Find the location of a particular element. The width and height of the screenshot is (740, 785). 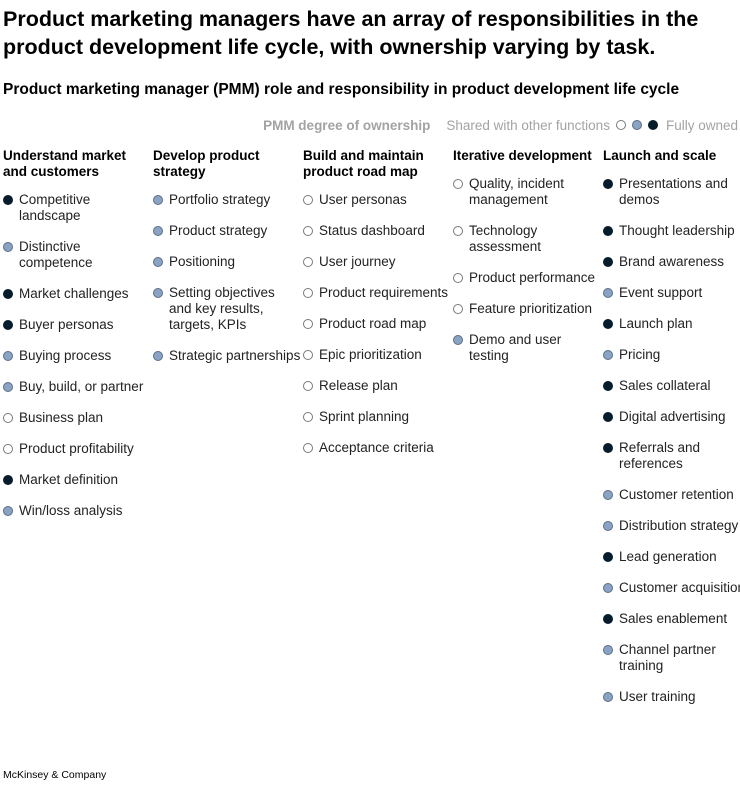

responsibility-label: Epic prioritization is located at coordinates (370, 354).